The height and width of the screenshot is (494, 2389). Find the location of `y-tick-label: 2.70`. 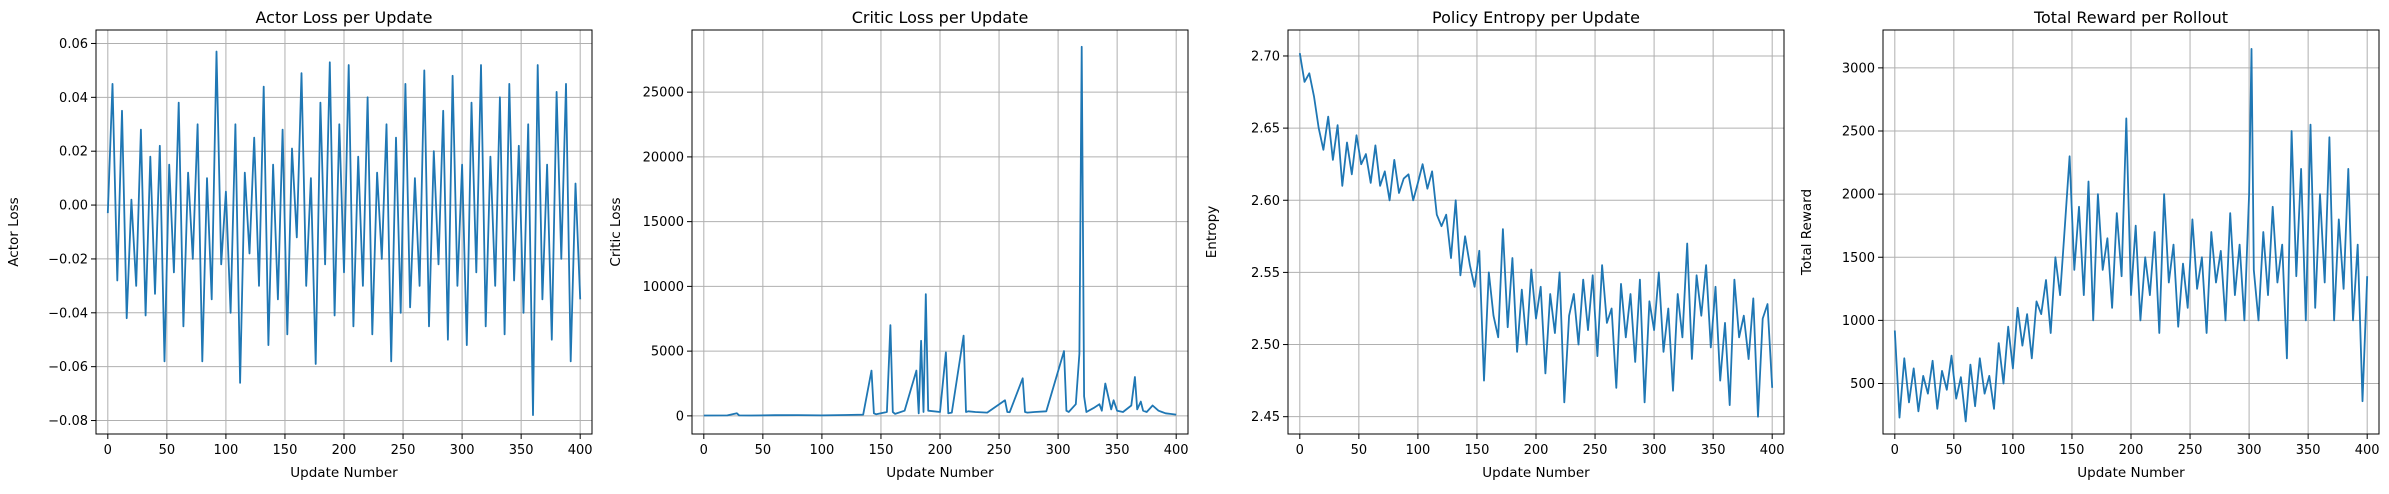

y-tick-label: 2.70 is located at coordinates (1265, 56).